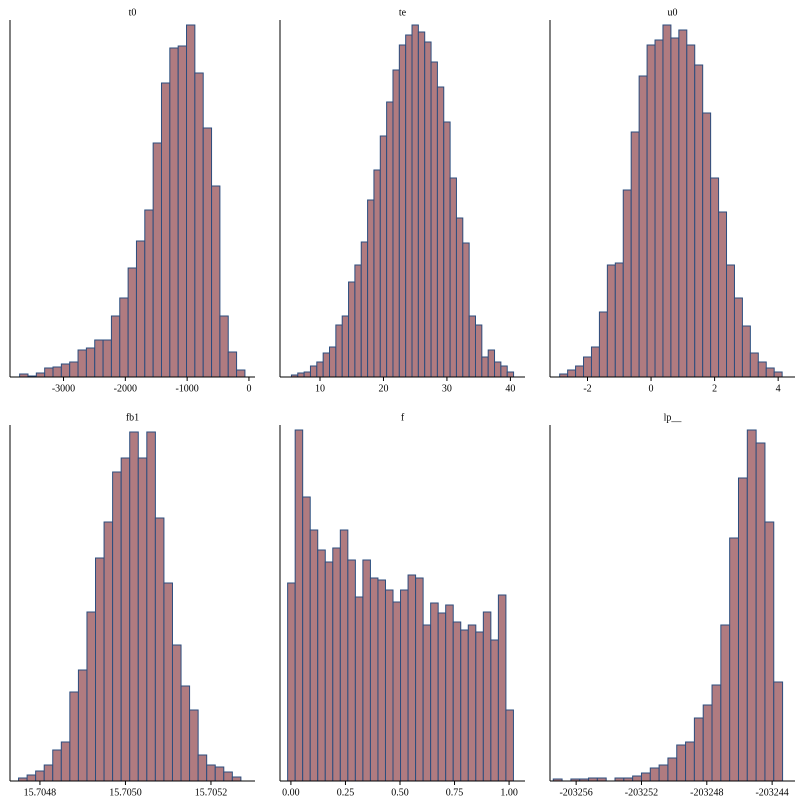 This screenshot has height=800, width=800. I want to click on x-tick-label: 15.7050, so click(125, 792).